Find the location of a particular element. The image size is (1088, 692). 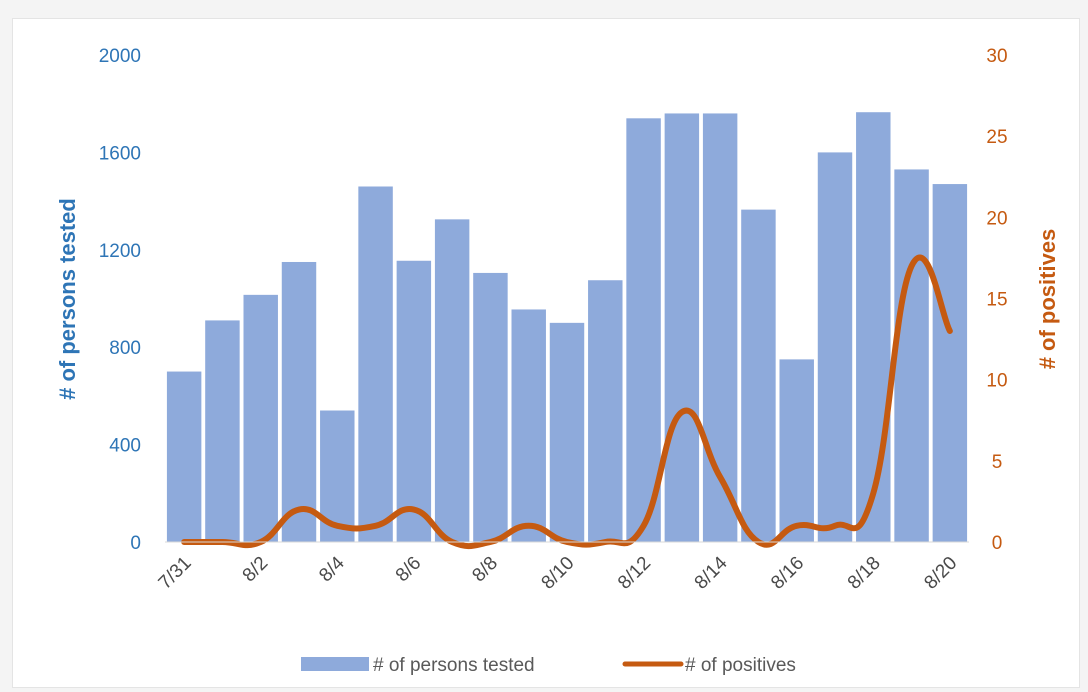

left-axis-ticks: 0 400 800 1200 1600 2000 is located at coordinates (120, 300).